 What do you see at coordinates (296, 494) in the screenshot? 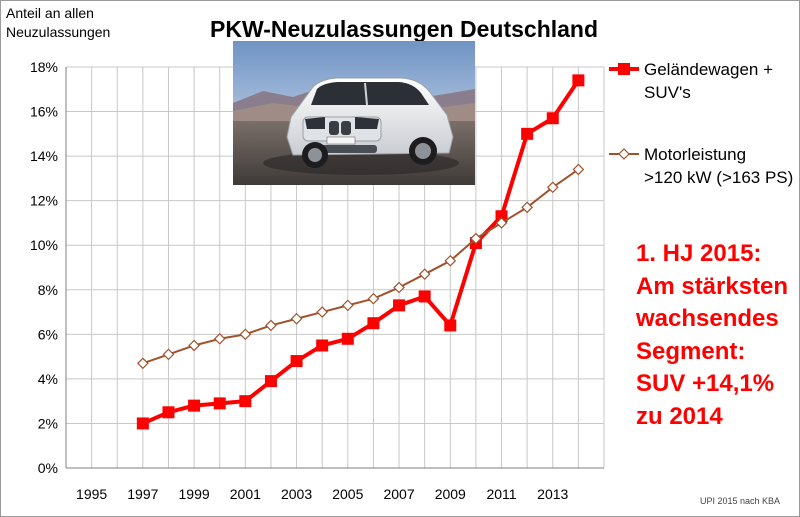
I see `x-tick-label: 2003` at bounding box center [296, 494].